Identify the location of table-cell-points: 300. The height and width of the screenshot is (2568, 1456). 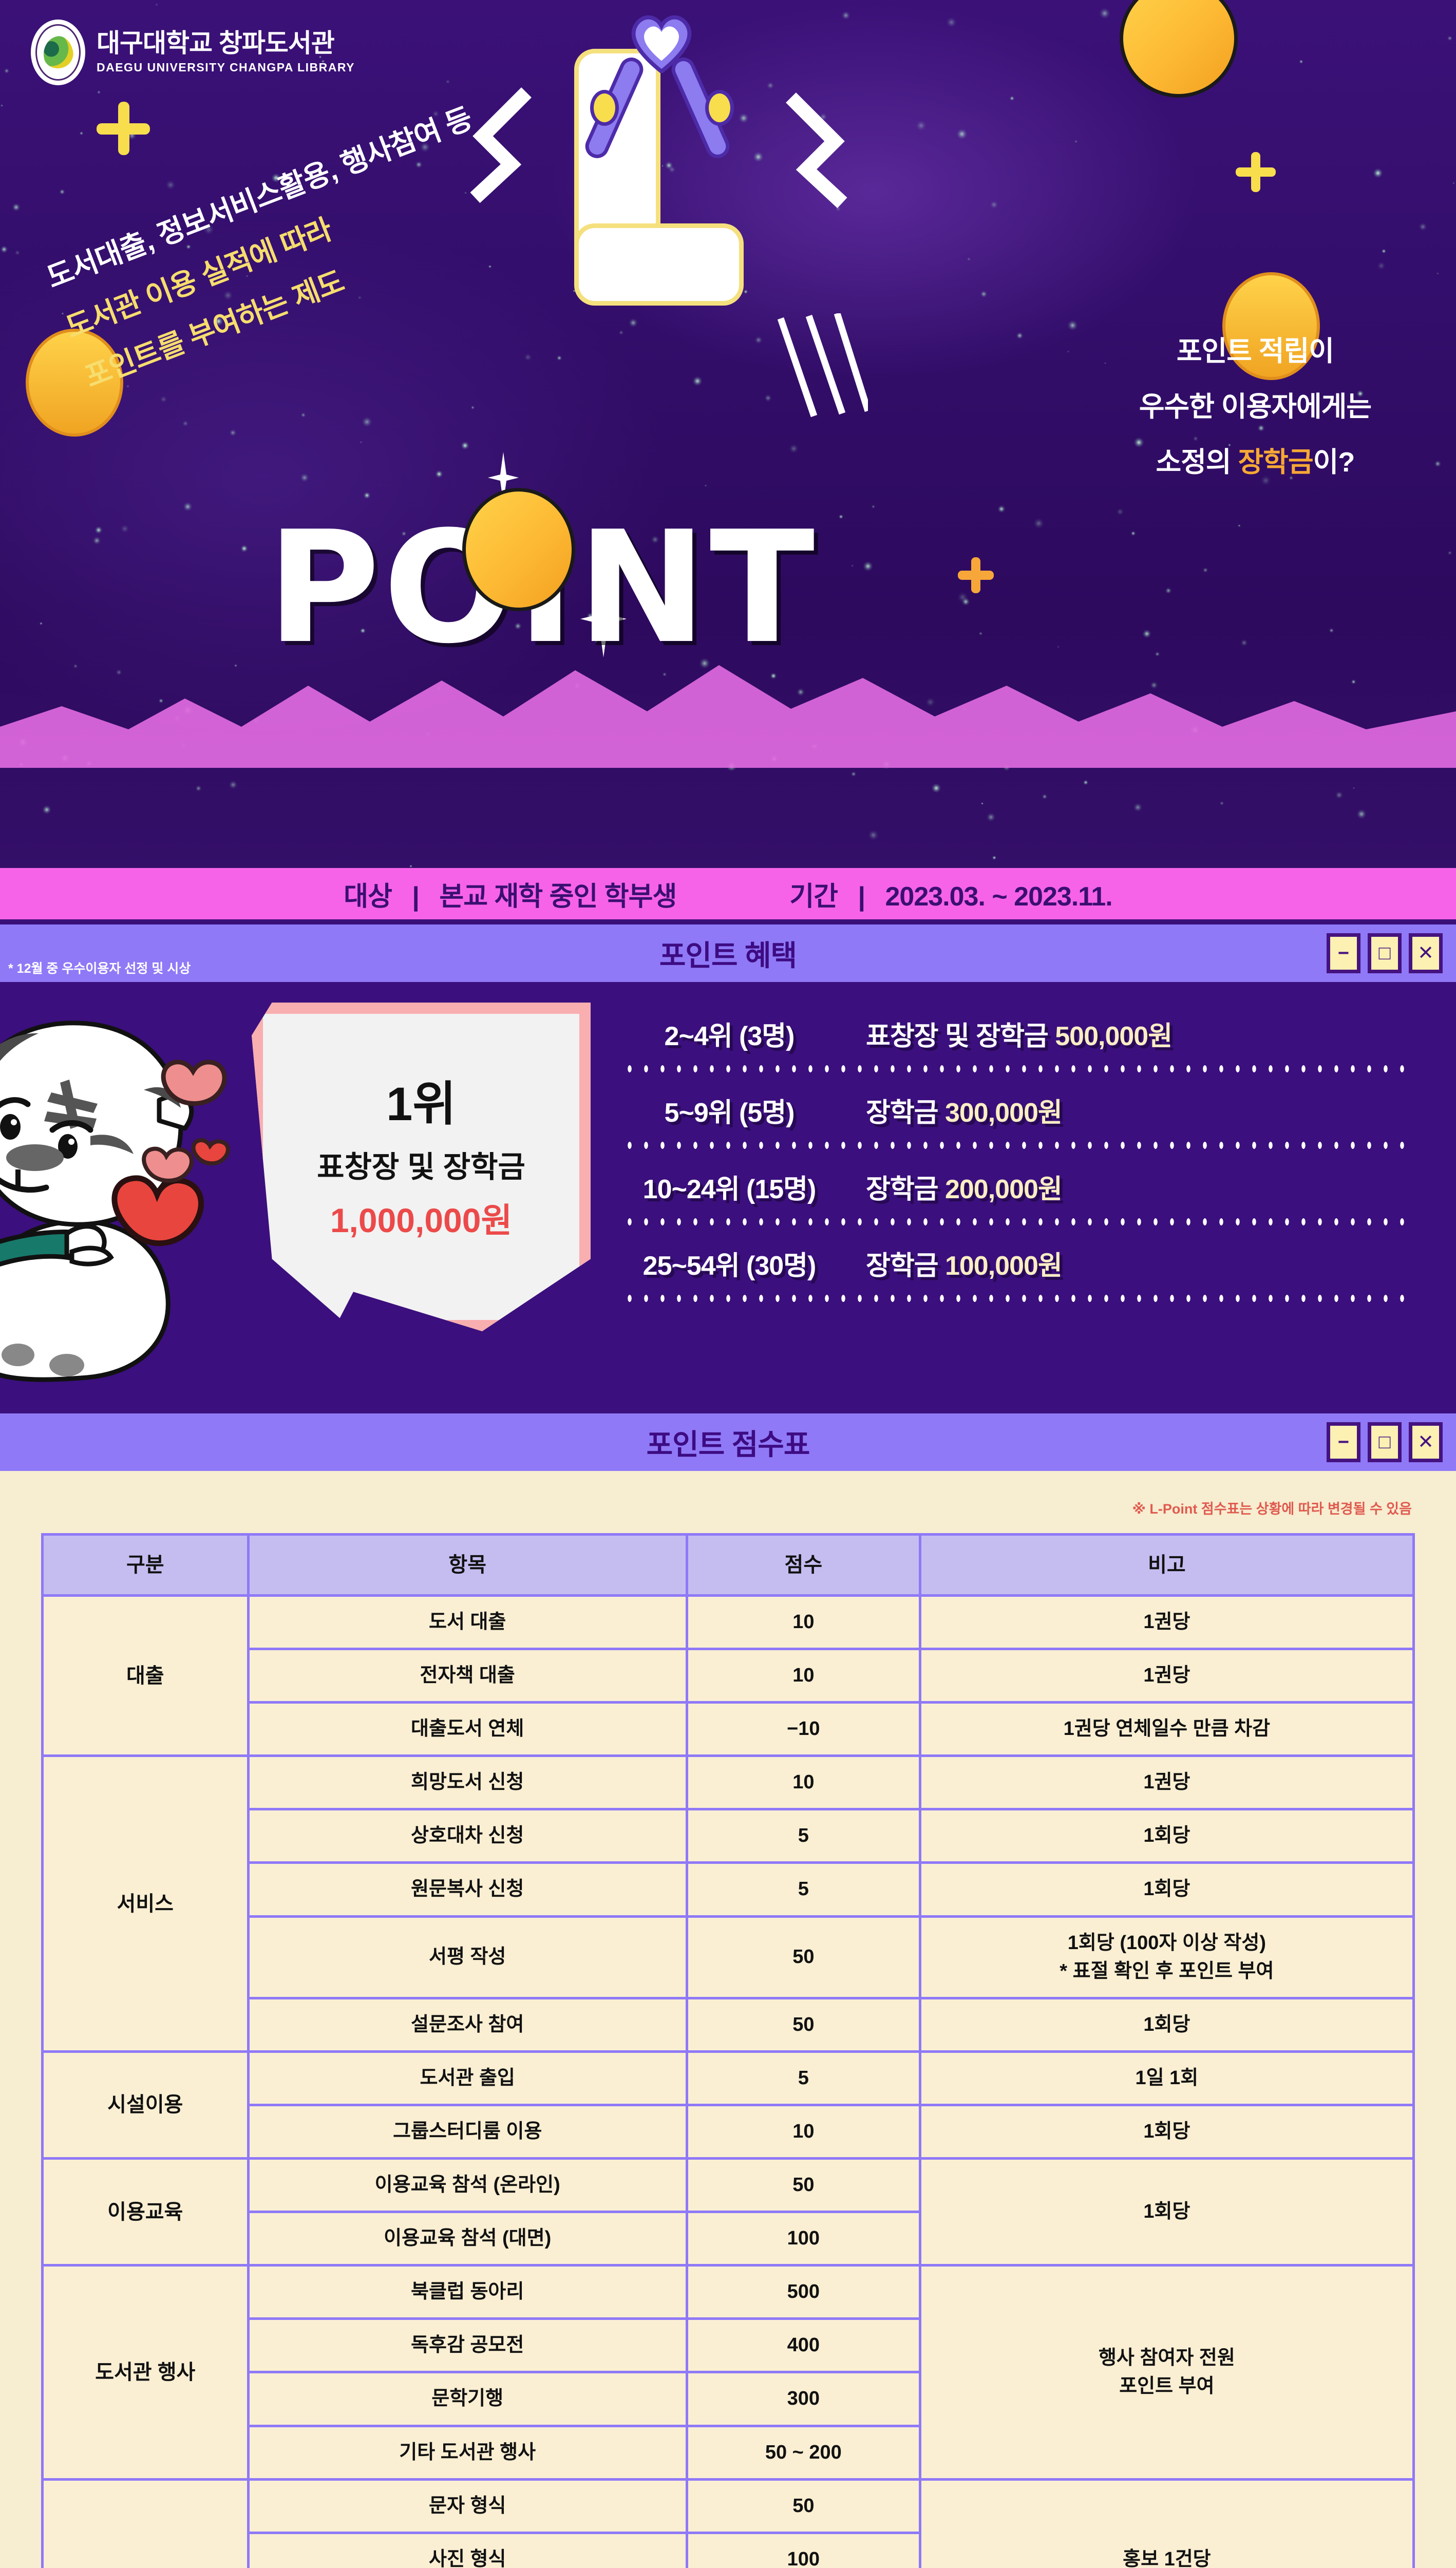
(803, 2399).